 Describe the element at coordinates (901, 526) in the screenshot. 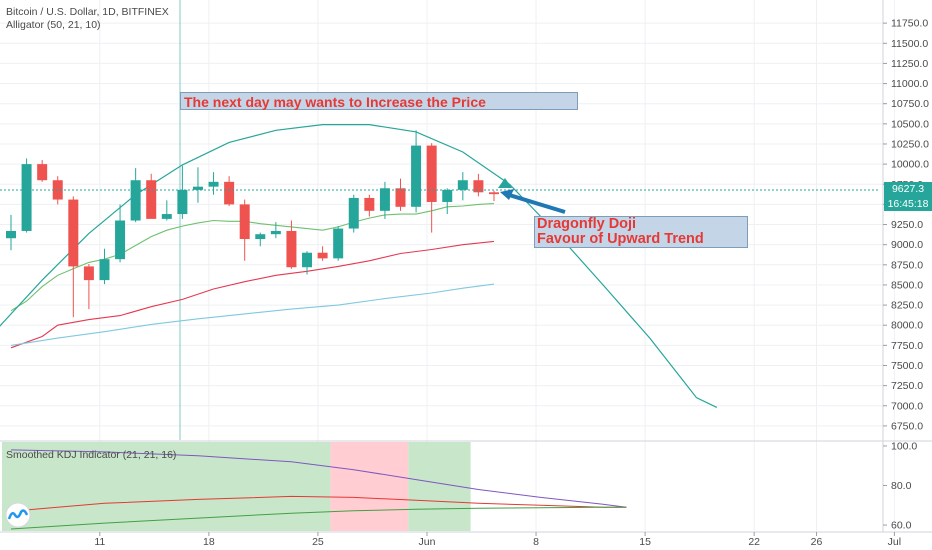

I see `kdj-tick-label: 60.0` at that location.